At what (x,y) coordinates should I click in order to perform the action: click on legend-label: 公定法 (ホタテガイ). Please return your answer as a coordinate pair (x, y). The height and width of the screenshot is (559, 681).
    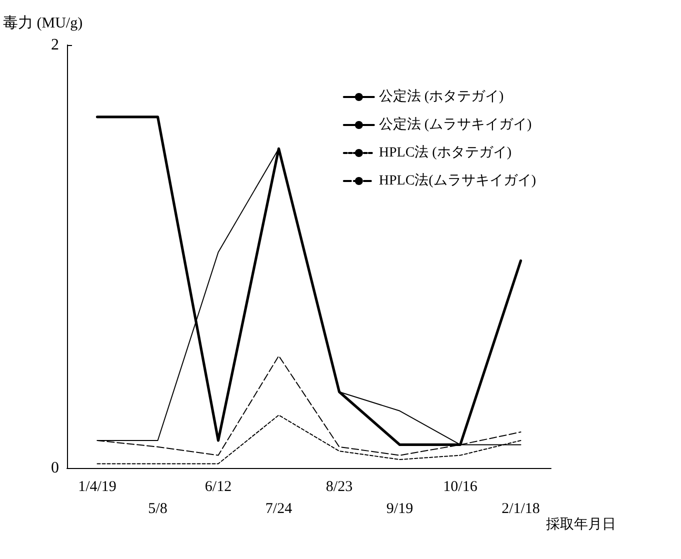
    Looking at the image, I should click on (441, 96).